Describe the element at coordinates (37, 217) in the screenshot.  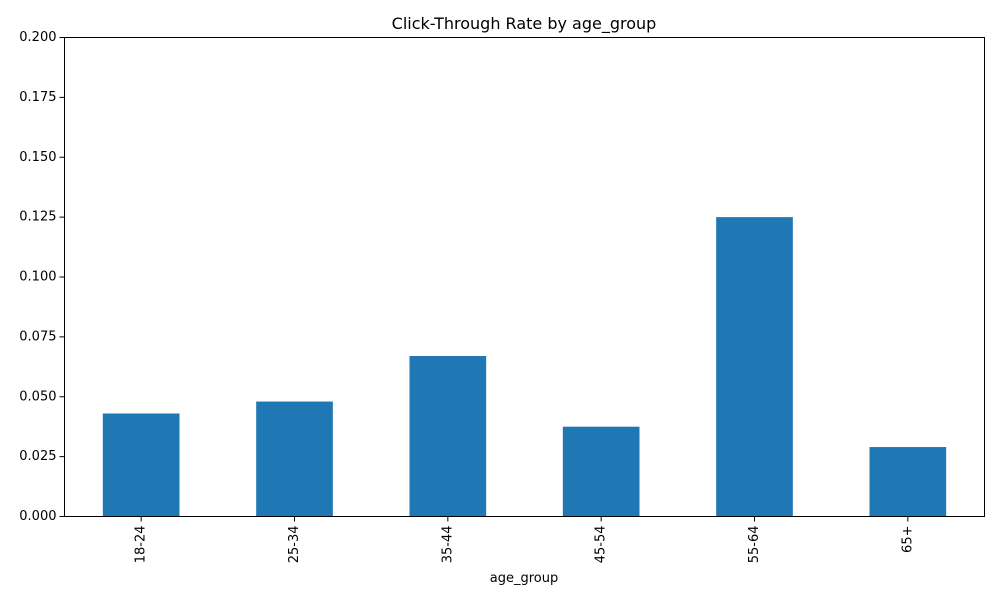
I see `y-tick-label: 0.125` at that location.